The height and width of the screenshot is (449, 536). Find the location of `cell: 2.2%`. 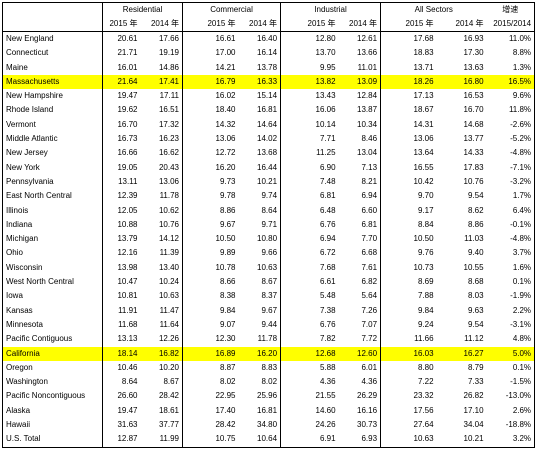

cell: 2.2% is located at coordinates (522, 310).